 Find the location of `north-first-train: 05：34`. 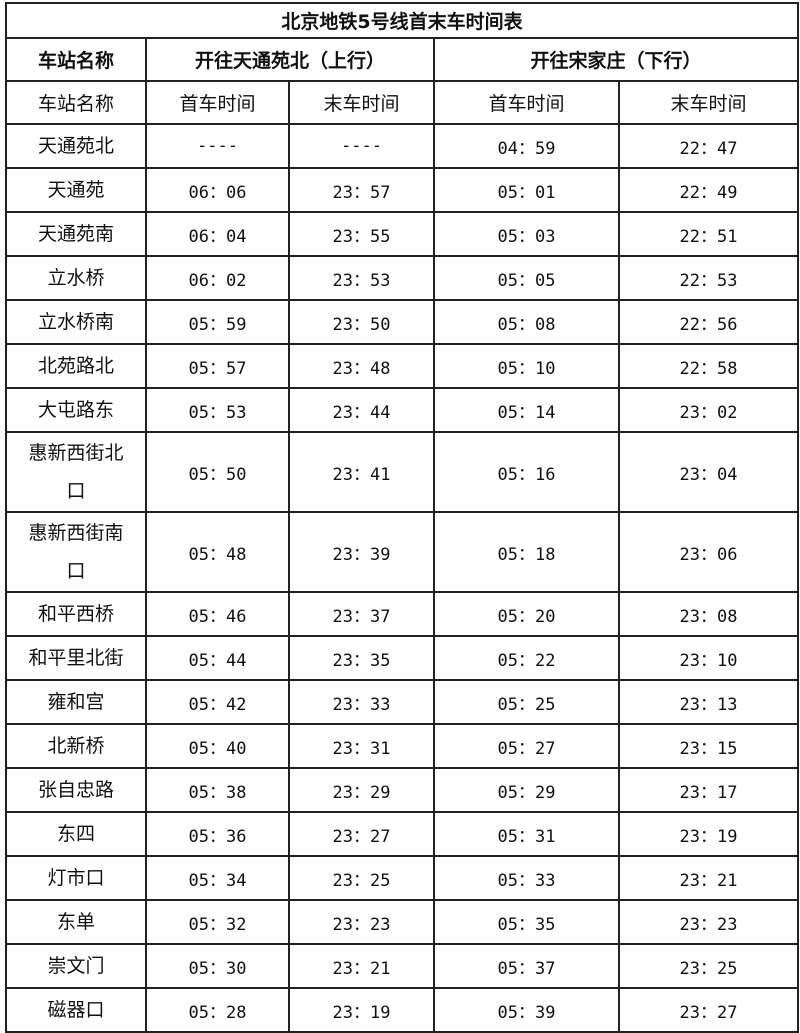

north-first-train: 05：34 is located at coordinates (217, 878).